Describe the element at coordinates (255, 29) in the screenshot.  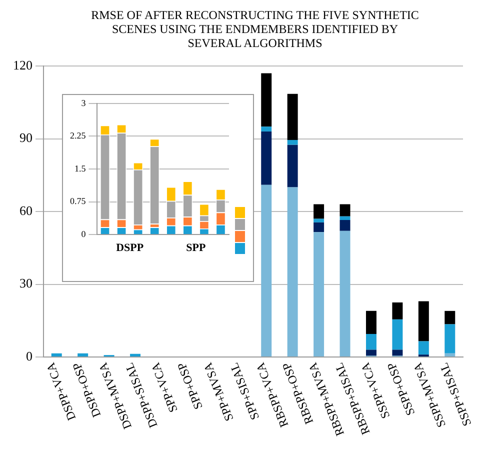
I see `chart-title: RMSE OF AFTER RECONSTRUCTING THE FIVE SYNTHETIC SCENES USING THE ENDMEMBERS IDENTIFIED BY SEVERAL ALGORITHMS` at that location.